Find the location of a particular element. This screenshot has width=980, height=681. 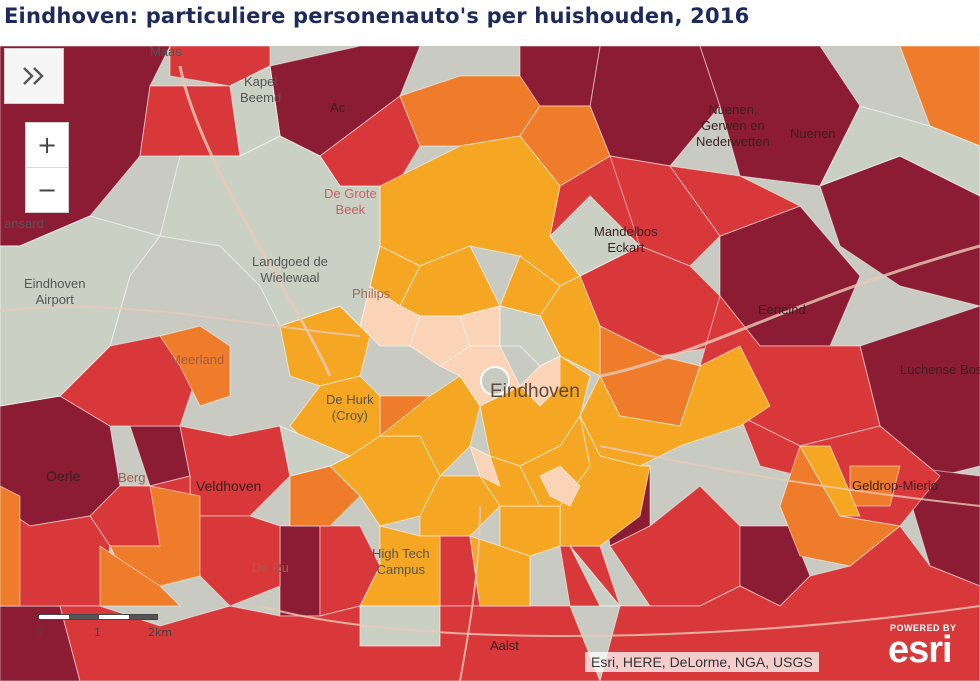

label-landgoed: Landgoed de Wielewaal is located at coordinates (290, 269).